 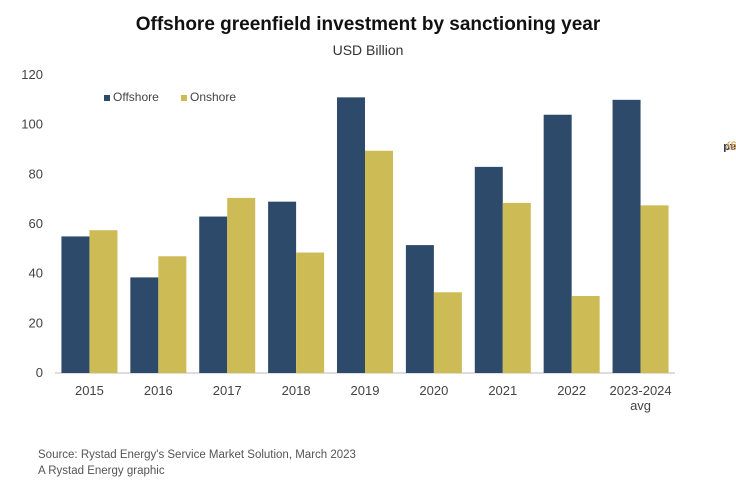 What do you see at coordinates (32, 124) in the screenshot?
I see `y-tick-label: 100` at bounding box center [32, 124].